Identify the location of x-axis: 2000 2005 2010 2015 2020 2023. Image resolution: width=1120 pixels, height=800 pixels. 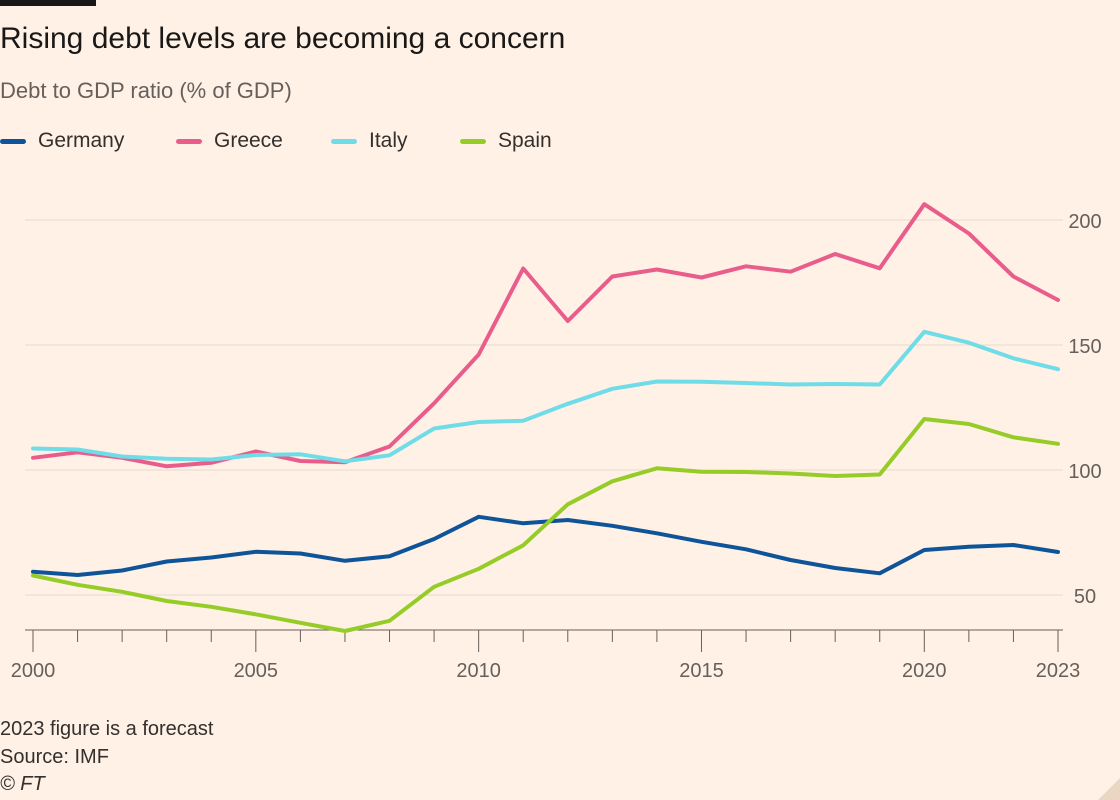
(546, 655).